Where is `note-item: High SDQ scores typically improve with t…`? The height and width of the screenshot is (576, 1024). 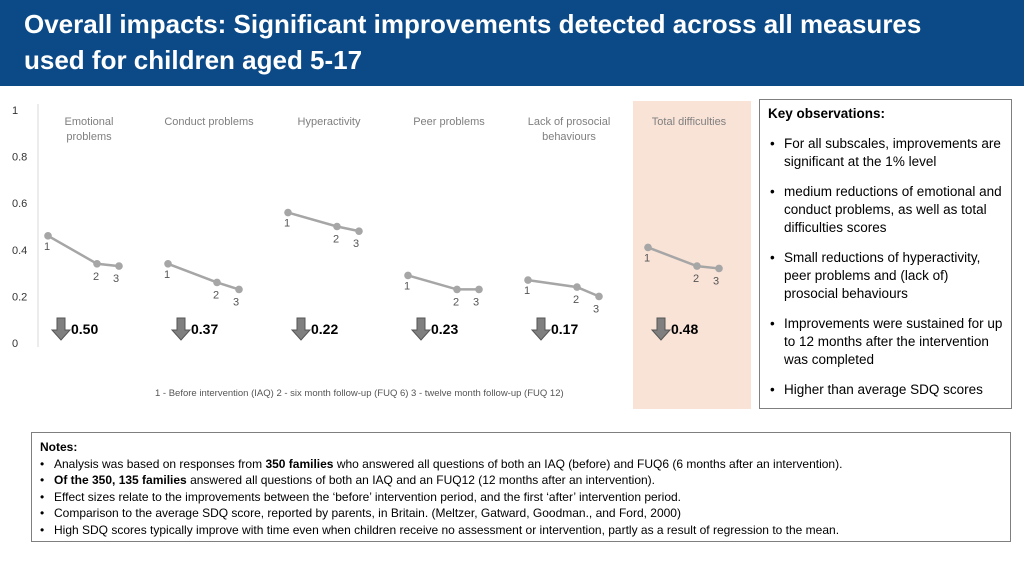 note-item: High SDQ scores typically improve with t… is located at coordinates (521, 530).